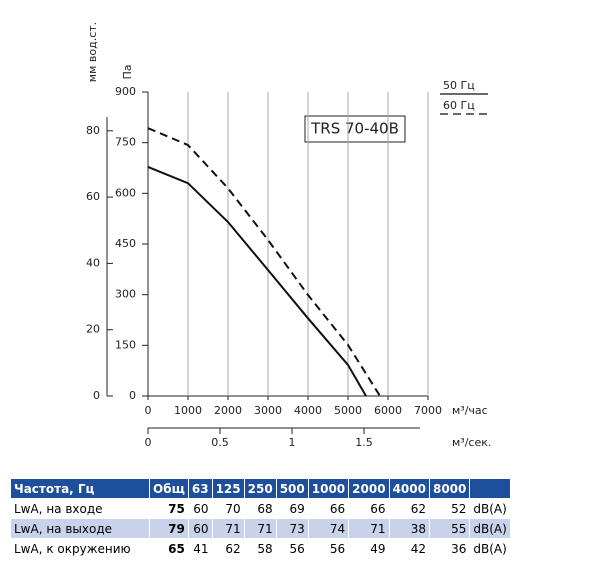 Image resolution: width=600 pixels, height=564 pixels. Describe the element at coordinates (268, 410) in the screenshot. I see `x-tick-label: 3000` at that location.